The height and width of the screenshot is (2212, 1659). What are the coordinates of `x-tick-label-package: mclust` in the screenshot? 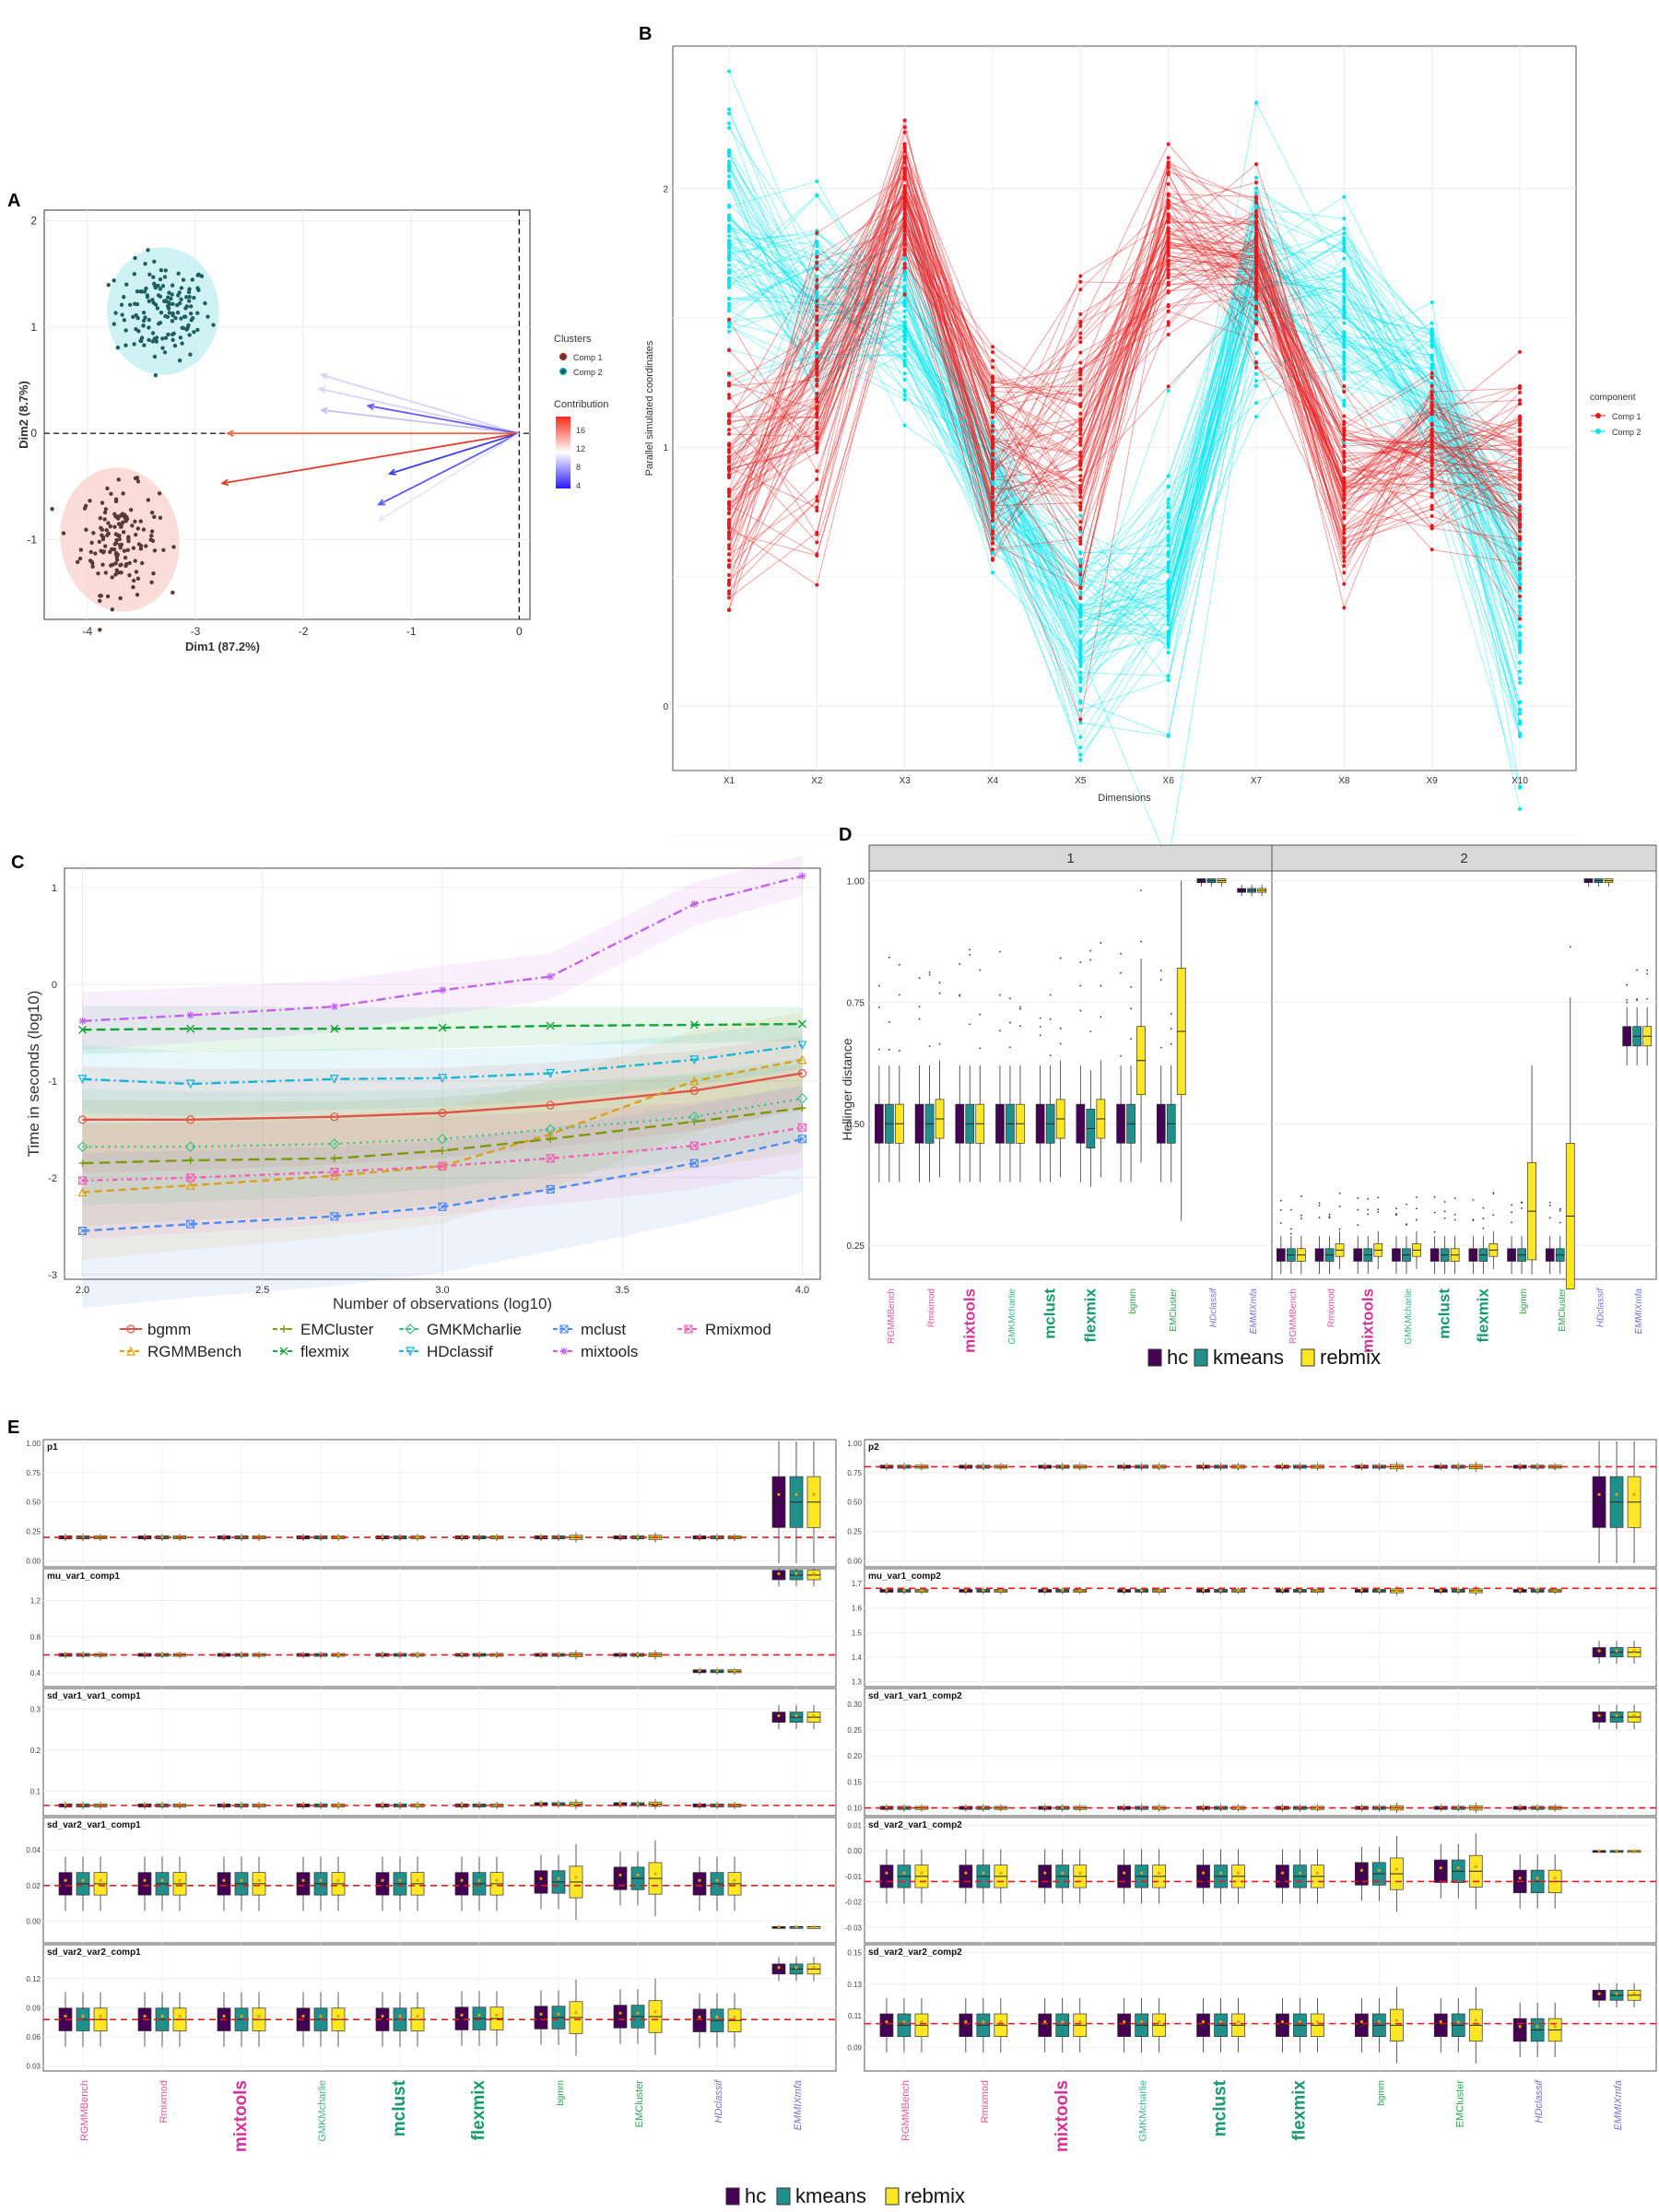 It's located at (1050, 1313).